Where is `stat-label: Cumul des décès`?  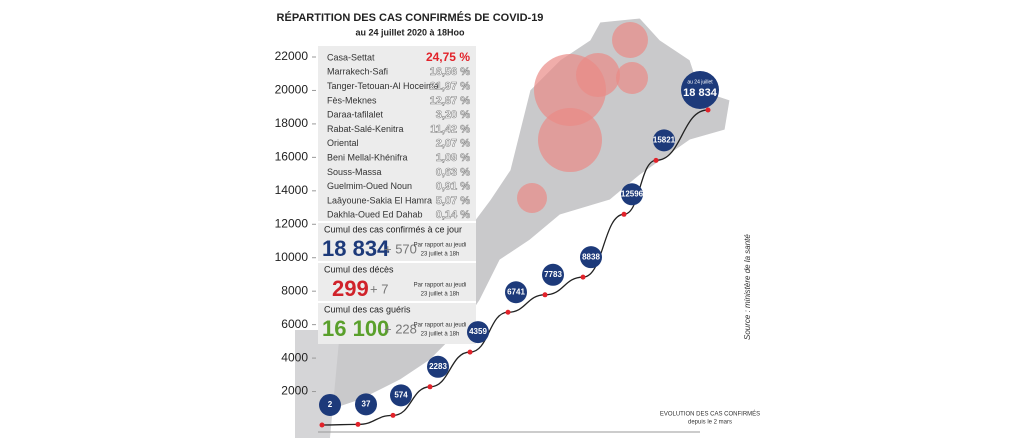
stat-label: Cumul des décès is located at coordinates (359, 269).